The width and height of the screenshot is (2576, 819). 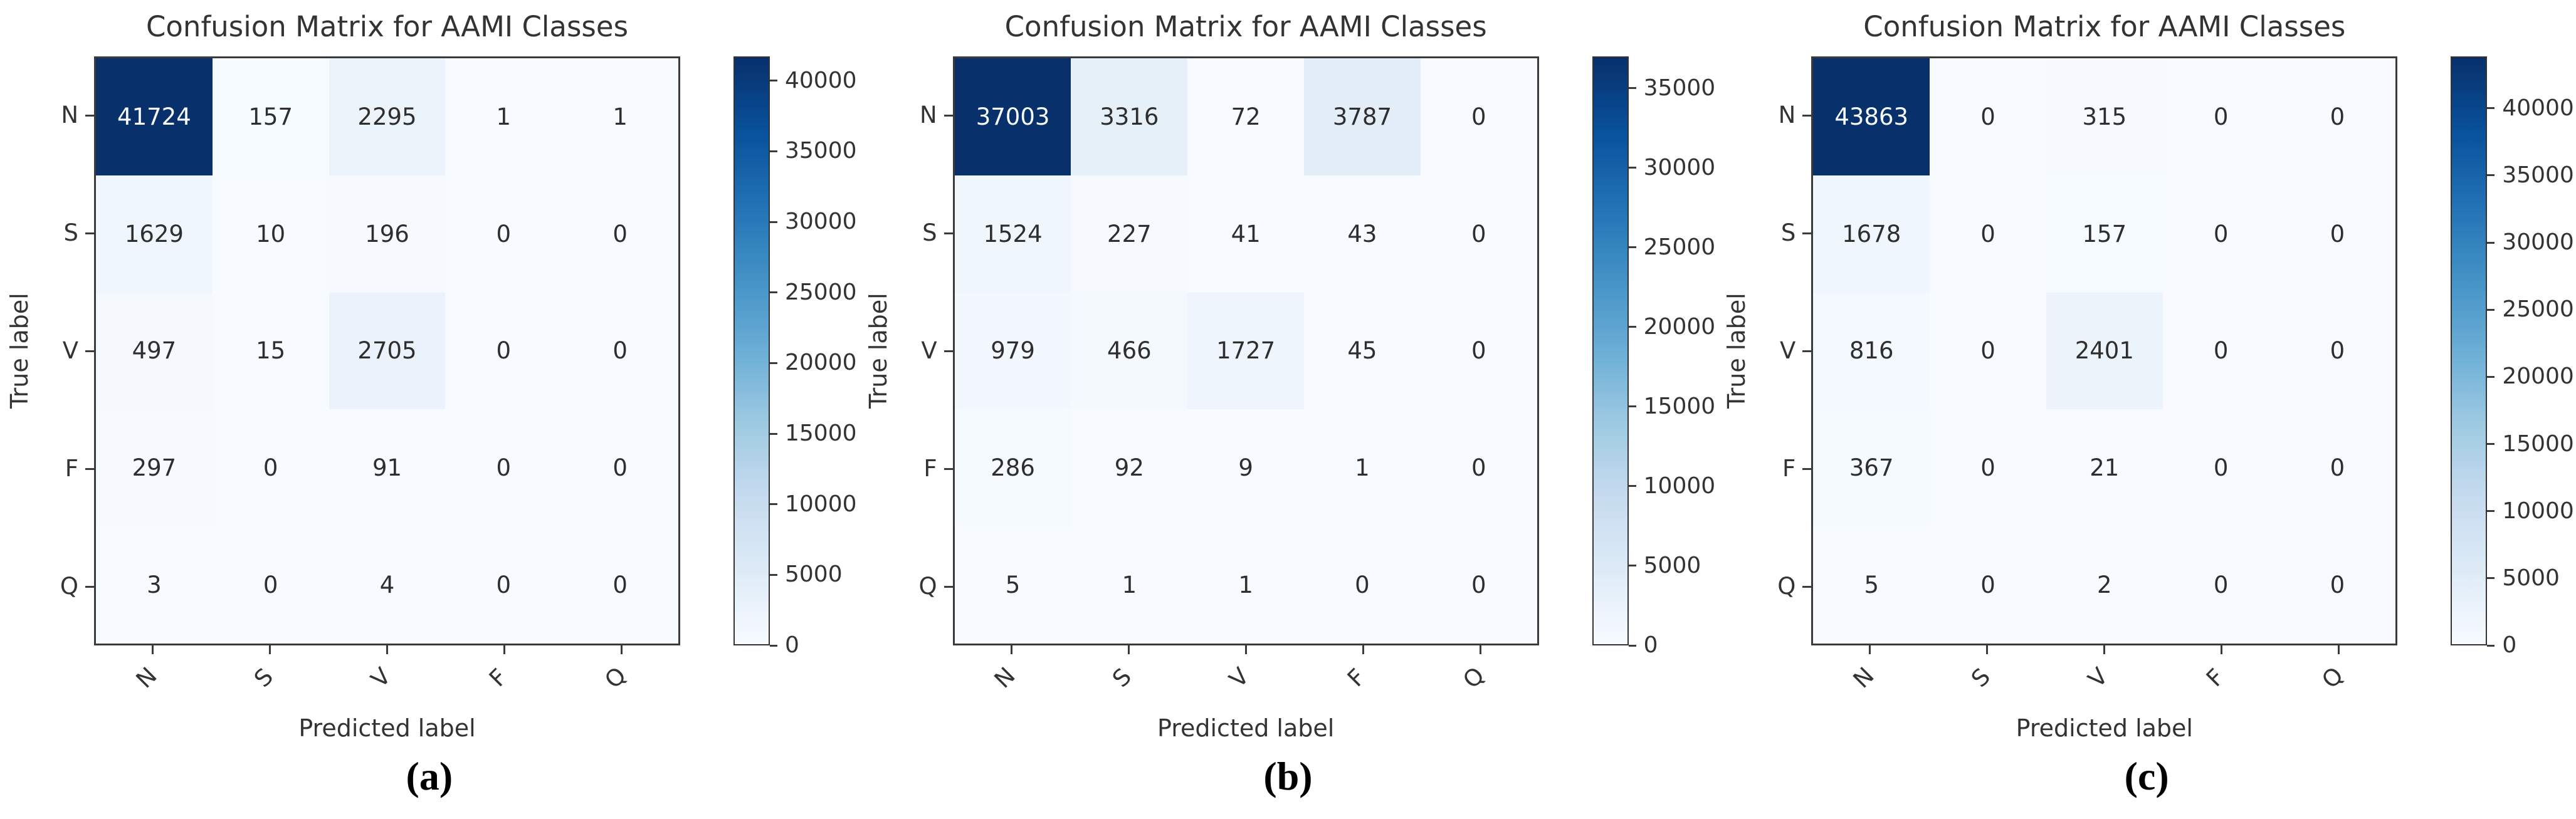 I want to click on heatmap-cell: 315, so click(x=2104, y=117).